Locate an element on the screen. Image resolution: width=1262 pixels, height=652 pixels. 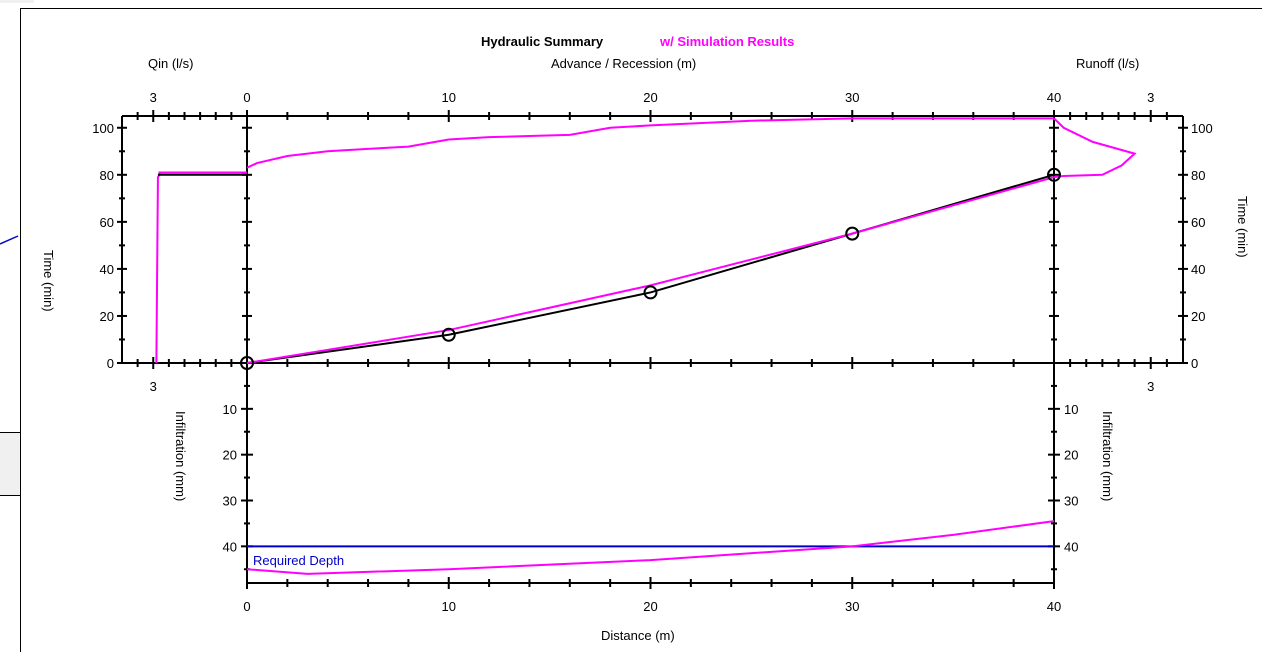
time-tick-label-left: 60 is located at coordinates (107, 222).